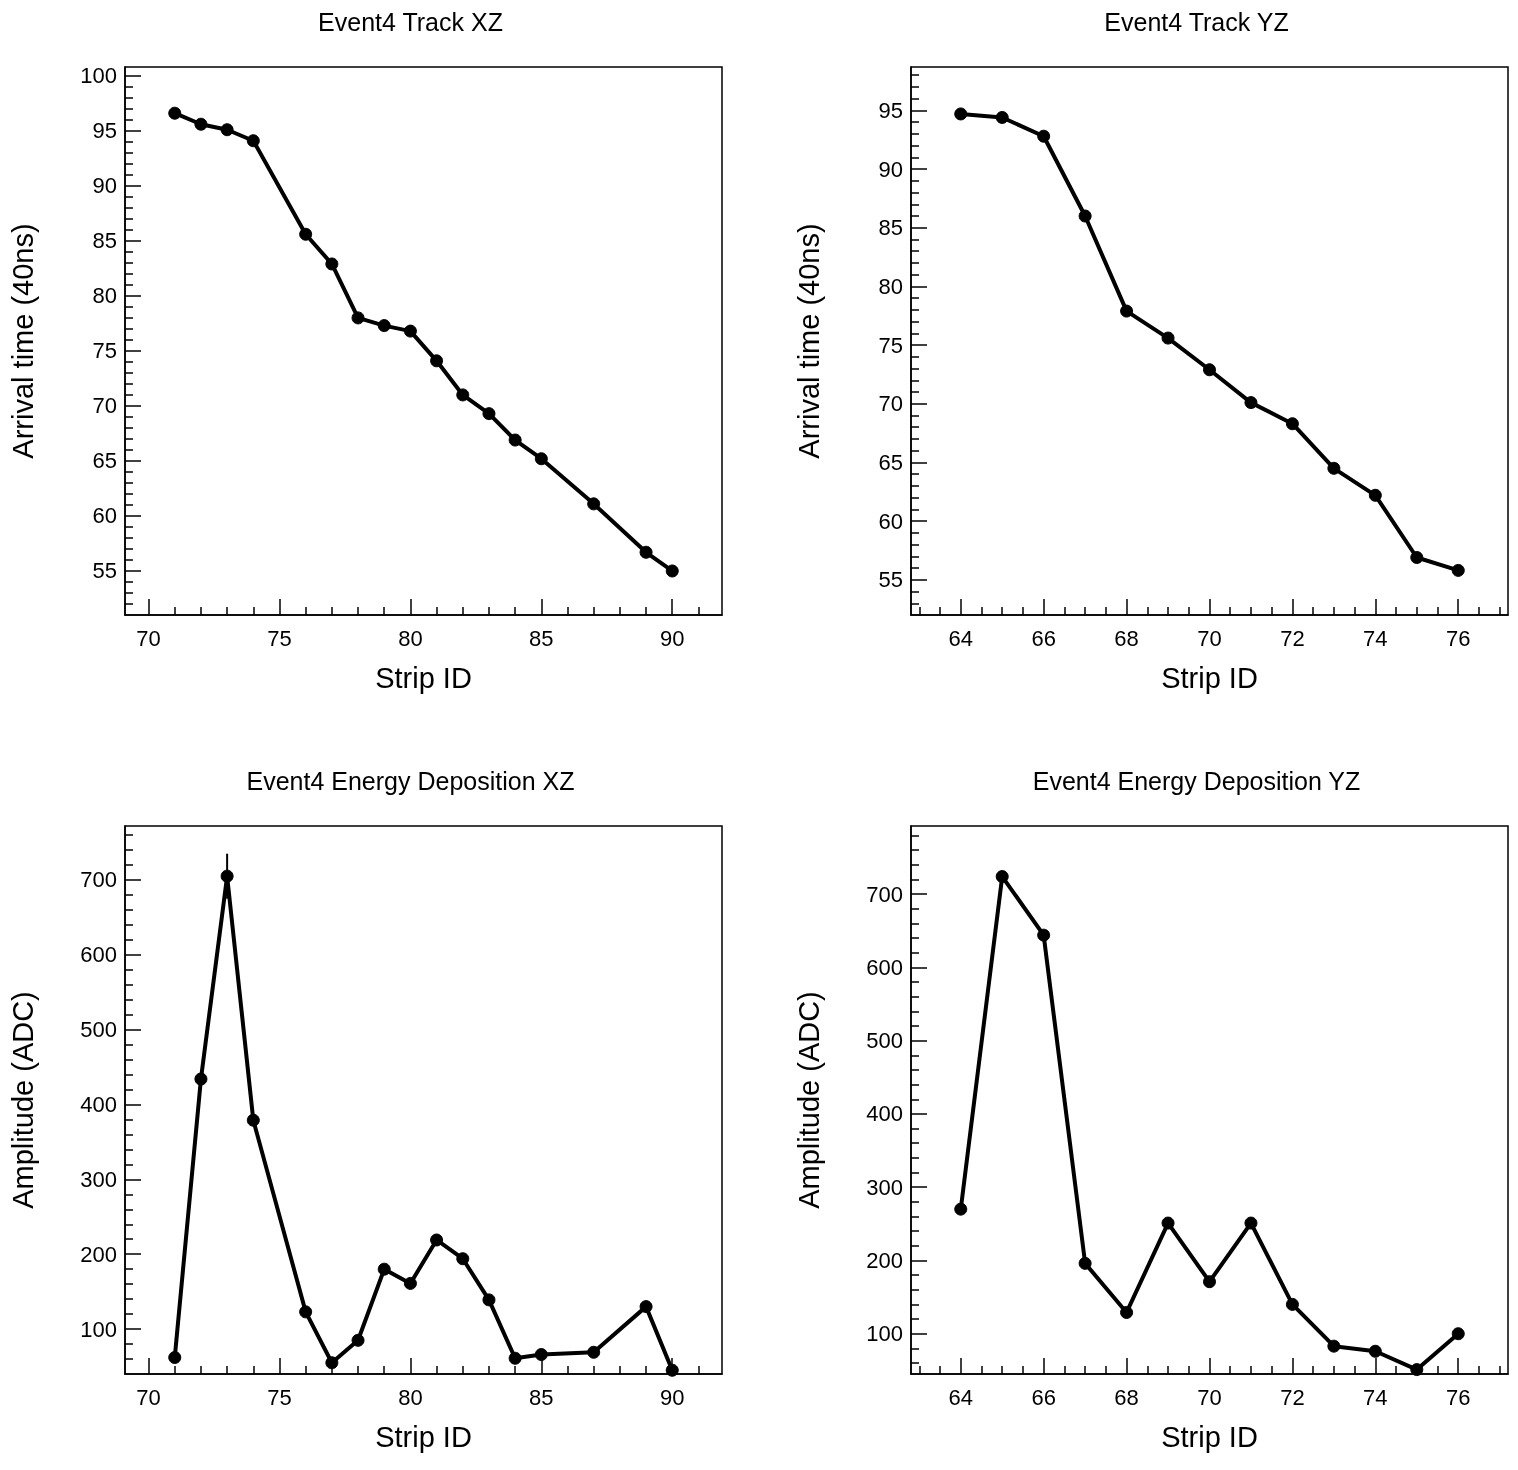  Describe the element at coordinates (960, 638) in the screenshot. I see `x-tick-label: 64` at that location.